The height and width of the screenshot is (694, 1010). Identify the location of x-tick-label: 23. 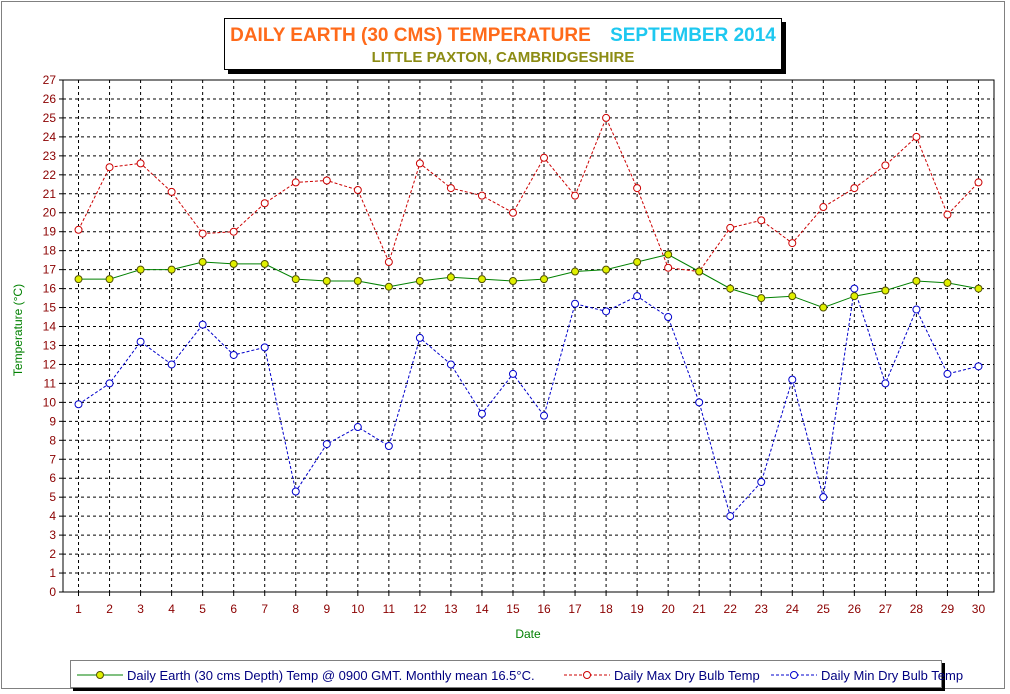
(762, 609).